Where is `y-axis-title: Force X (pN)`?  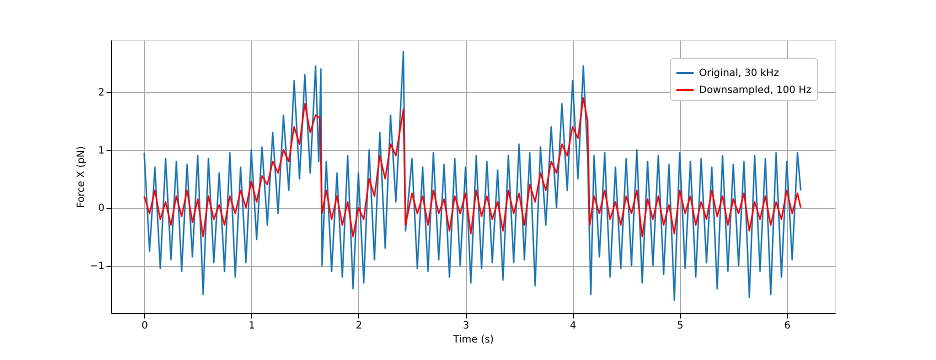 y-axis-title: Force X (pN) is located at coordinates (81, 177).